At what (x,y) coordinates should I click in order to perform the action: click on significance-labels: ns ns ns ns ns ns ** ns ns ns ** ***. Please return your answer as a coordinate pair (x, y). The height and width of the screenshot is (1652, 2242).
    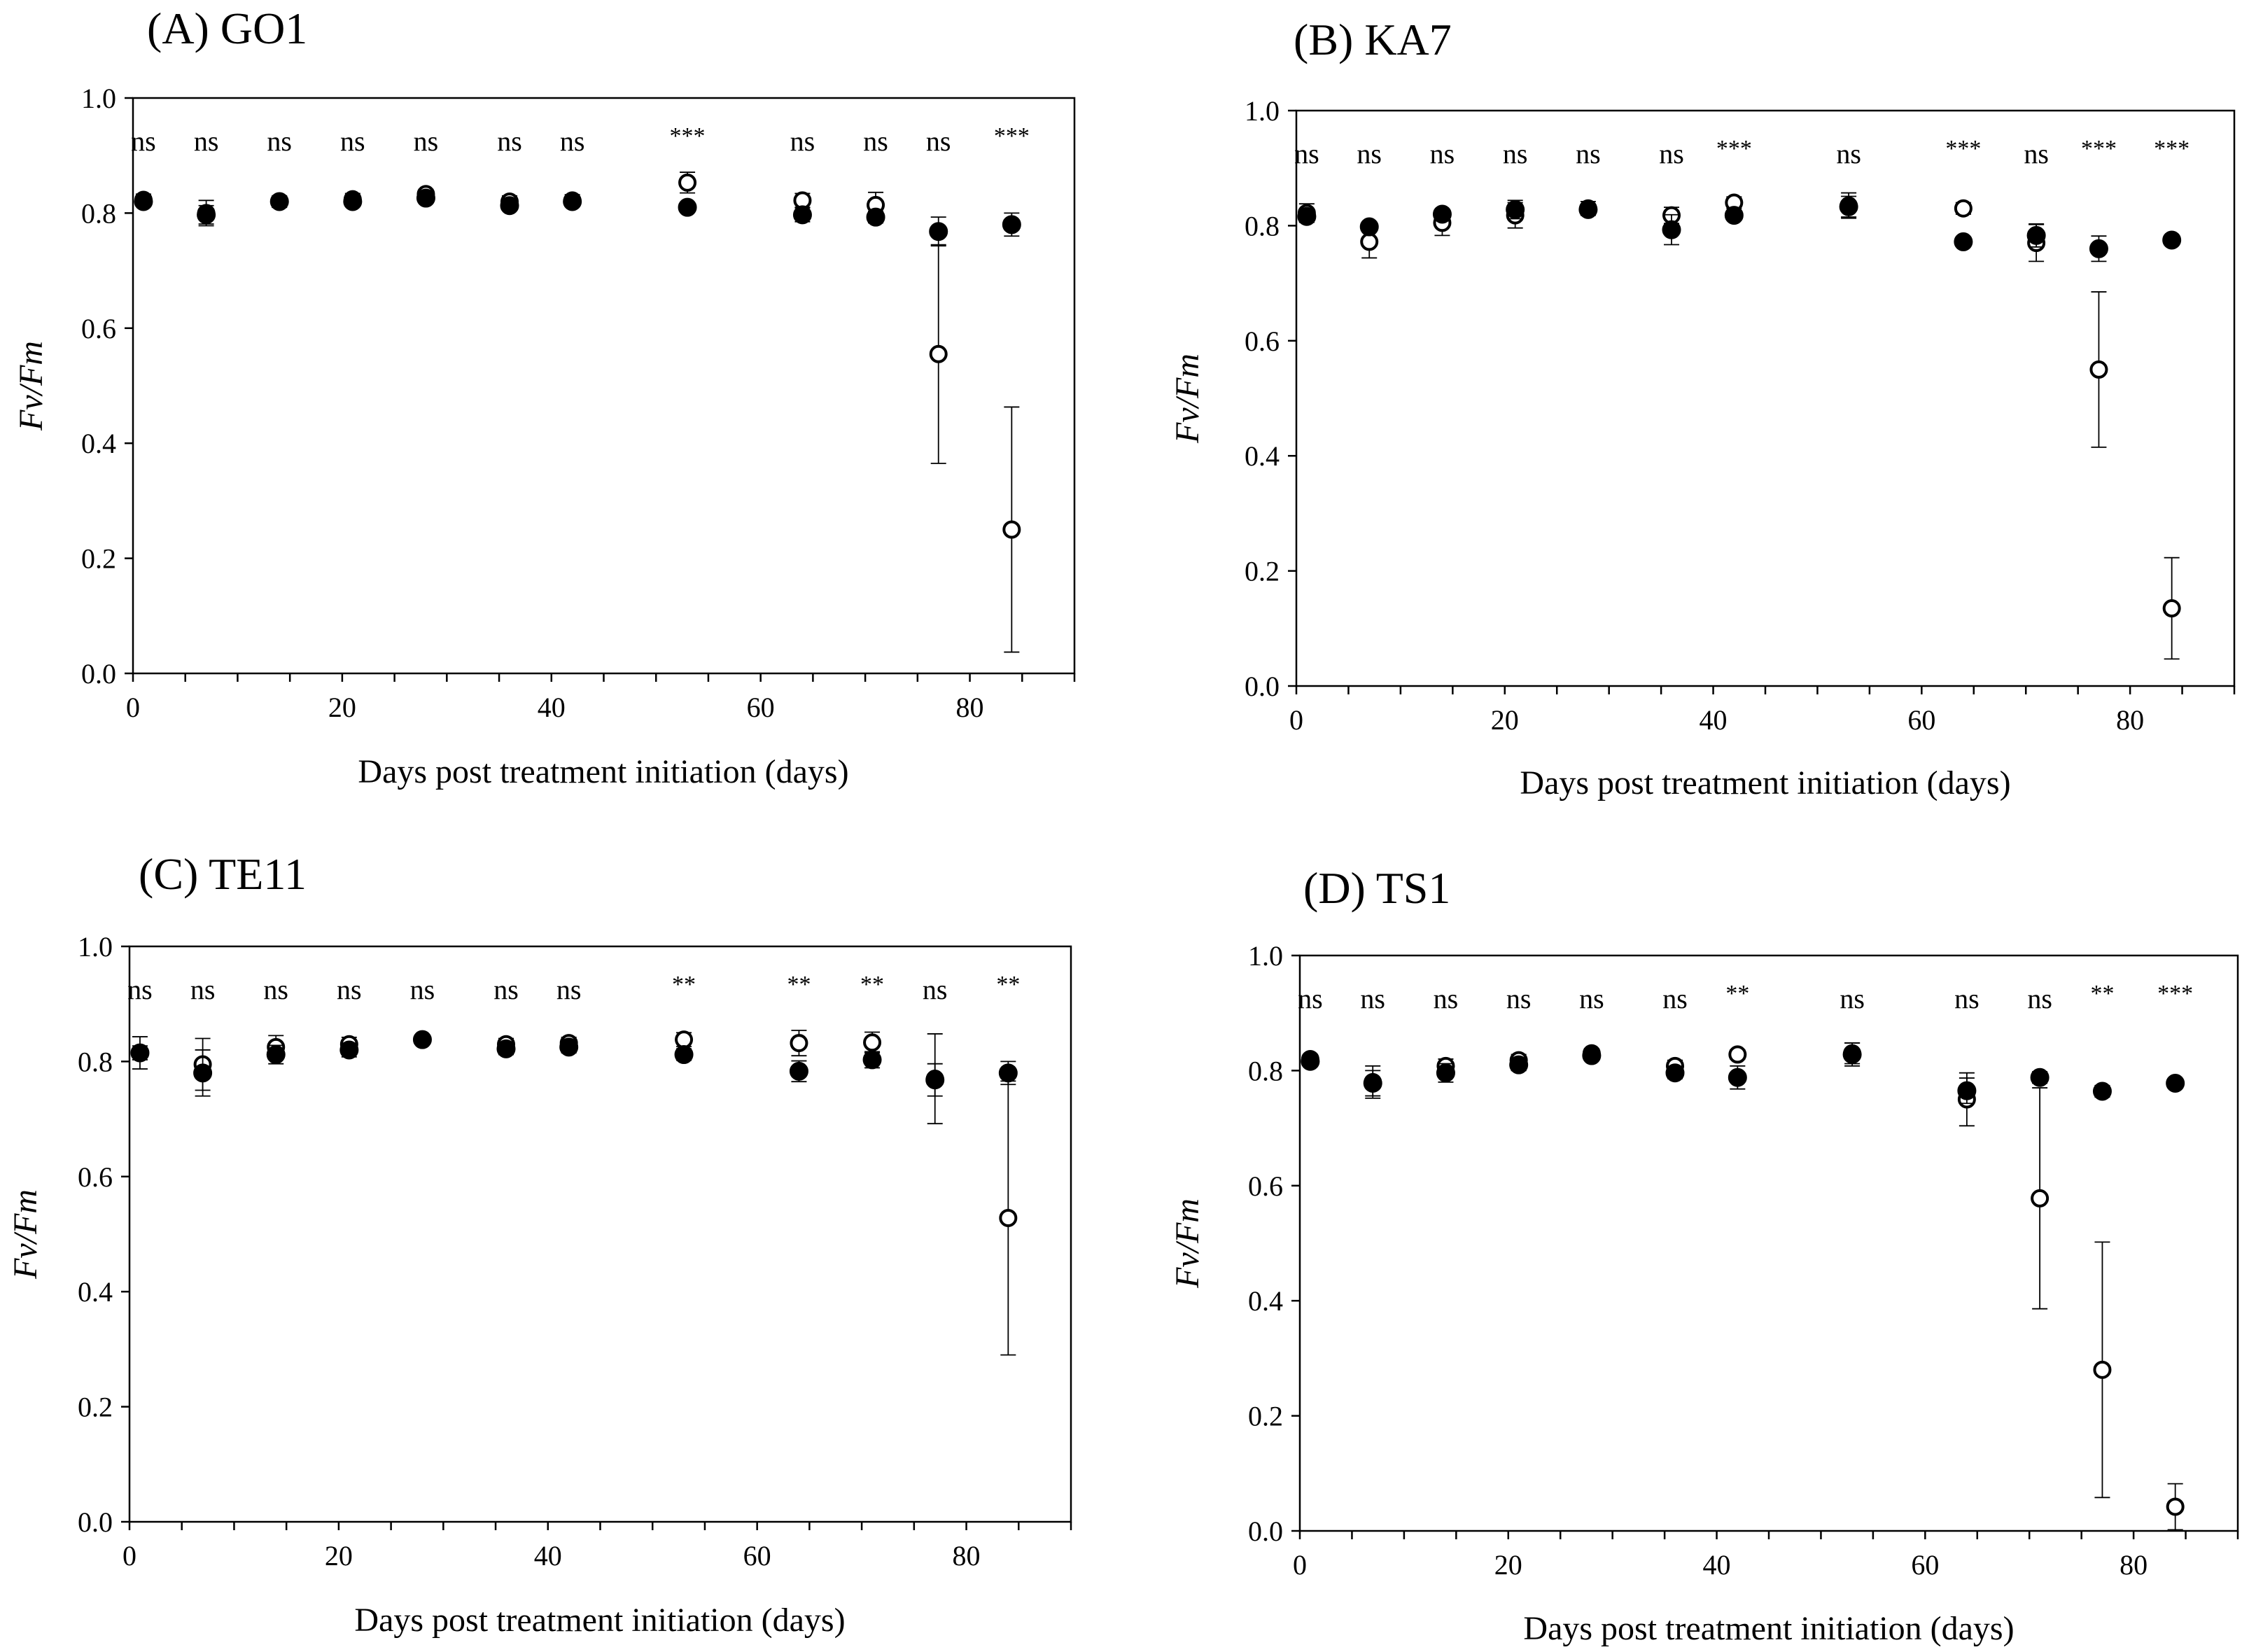
    Looking at the image, I should click on (1745, 997).